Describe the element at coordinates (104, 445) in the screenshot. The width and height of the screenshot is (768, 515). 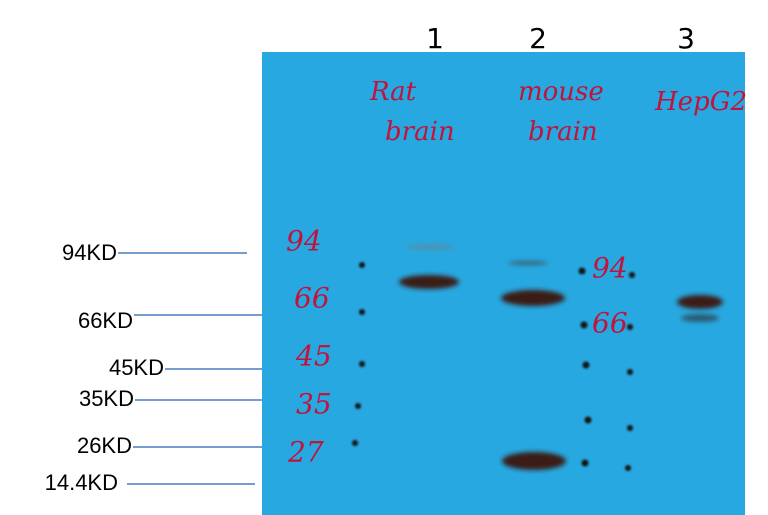
I see `marker-label: 26KD` at that location.